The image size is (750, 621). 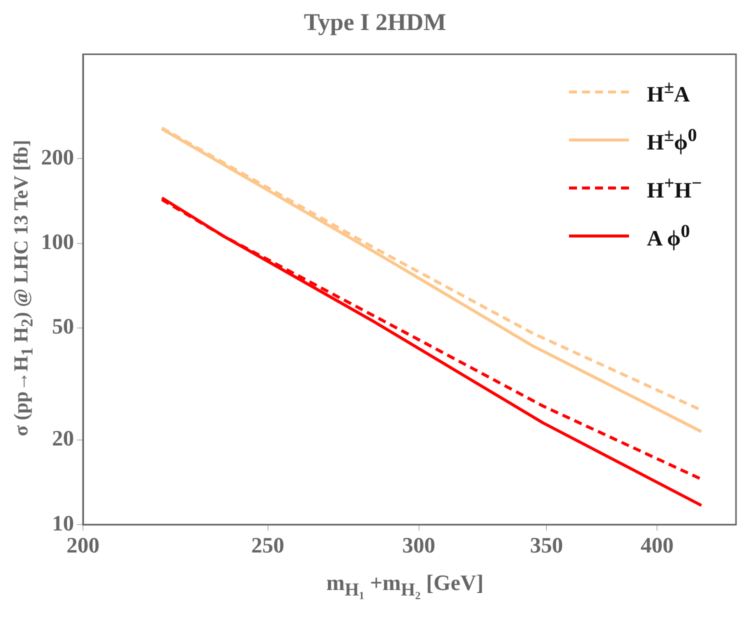 What do you see at coordinates (668, 236) in the screenshot?
I see `legend-label: A ϕ$^{0}$` at bounding box center [668, 236].